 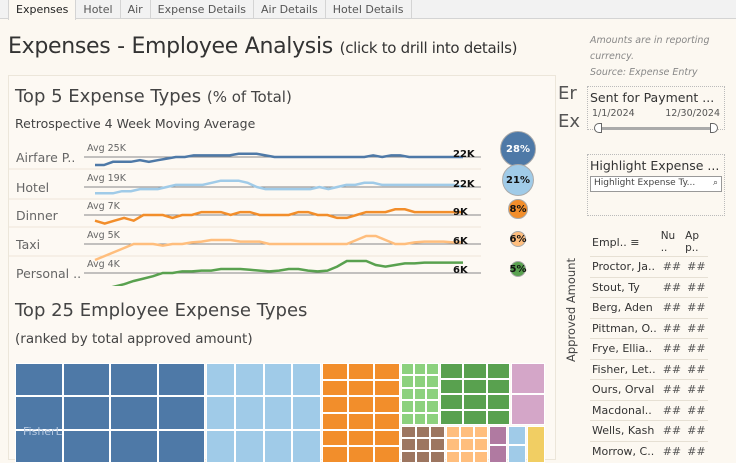 What do you see at coordinates (518, 209) in the screenshot?
I see `pct-bubble: 8%` at bounding box center [518, 209].